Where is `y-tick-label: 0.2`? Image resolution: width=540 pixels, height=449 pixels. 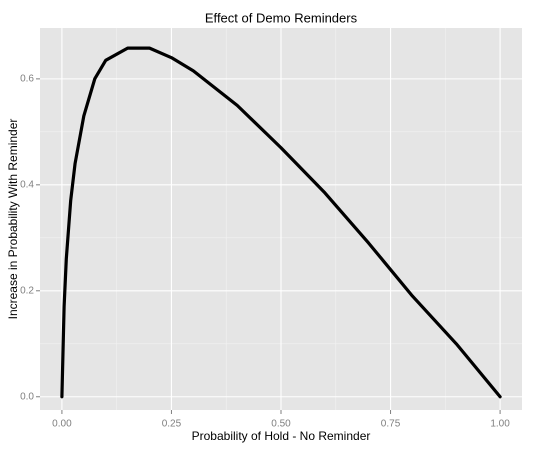 y-tick-label: 0.2 is located at coordinates (27, 290).